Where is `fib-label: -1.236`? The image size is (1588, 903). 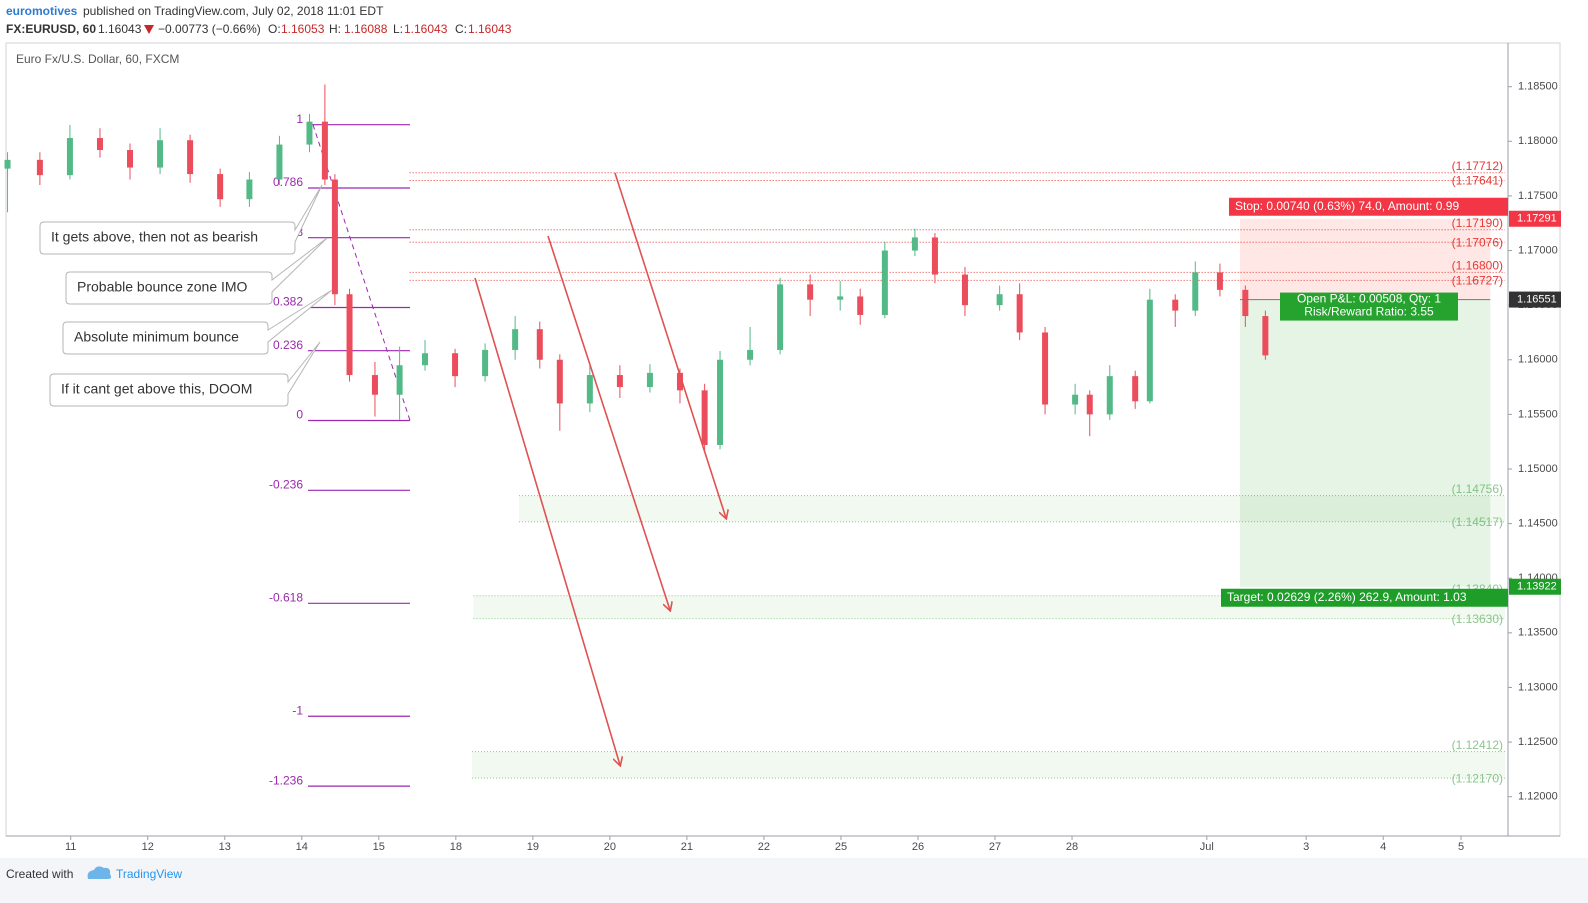
fib-label: -1.236 is located at coordinates (286, 780).